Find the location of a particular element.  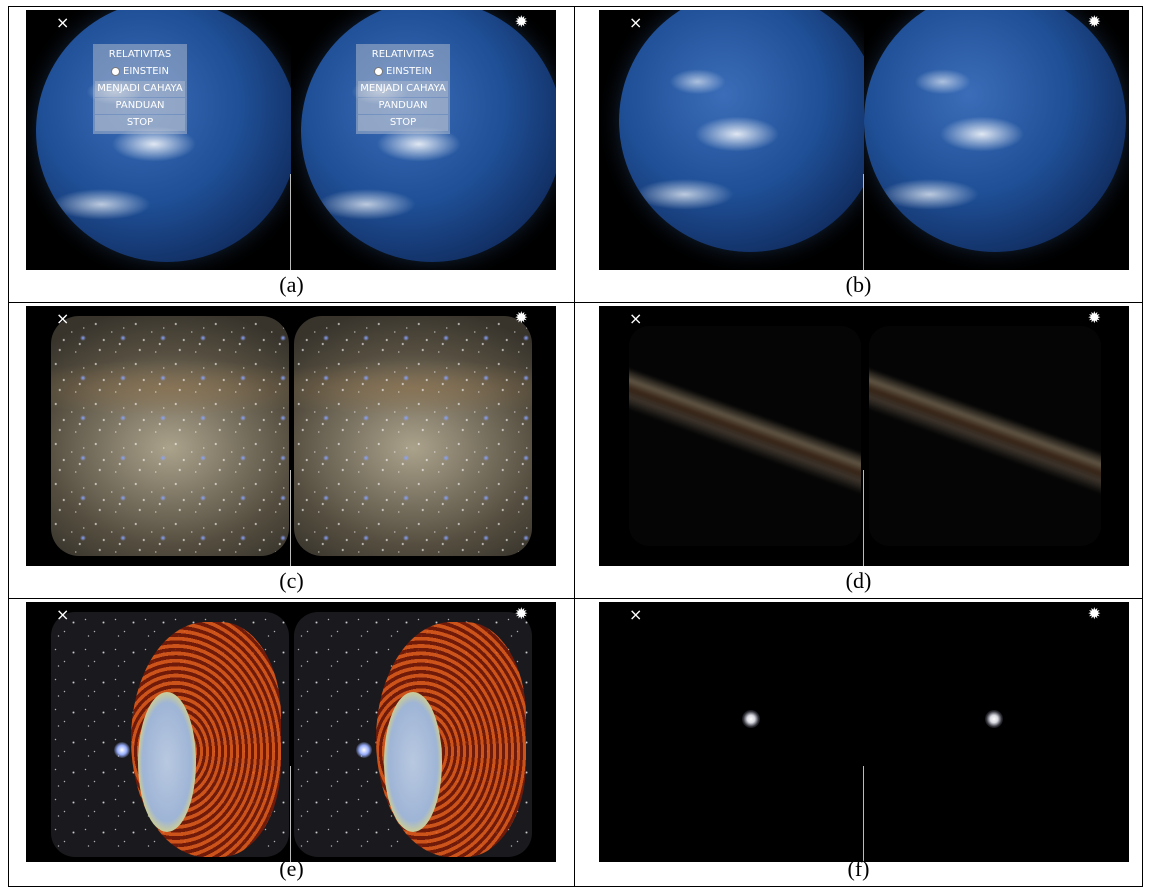

vr-screen-c: × ✹ is located at coordinates (291, 436).